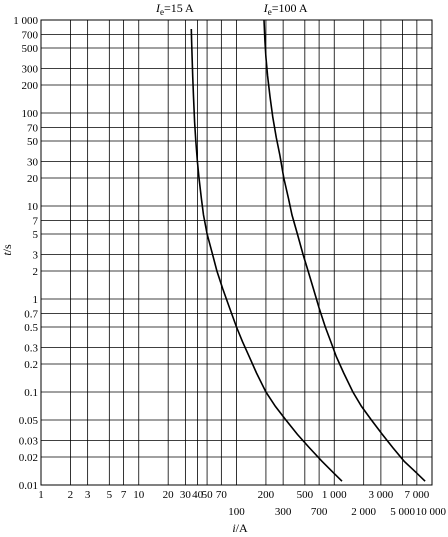 Image resolution: width=448 pixels, height=537 pixels. Describe the element at coordinates (31, 349) in the screenshot. I see `y-tick-label: 0.3` at that location.